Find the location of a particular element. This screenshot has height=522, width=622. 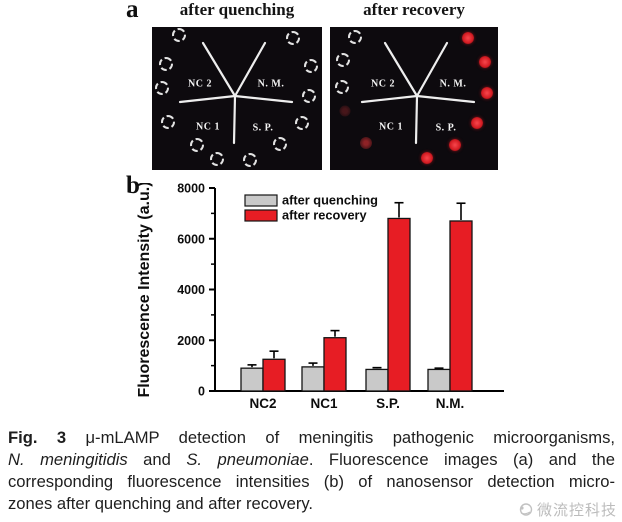

x-category-label: S.P. is located at coordinates (388, 403).